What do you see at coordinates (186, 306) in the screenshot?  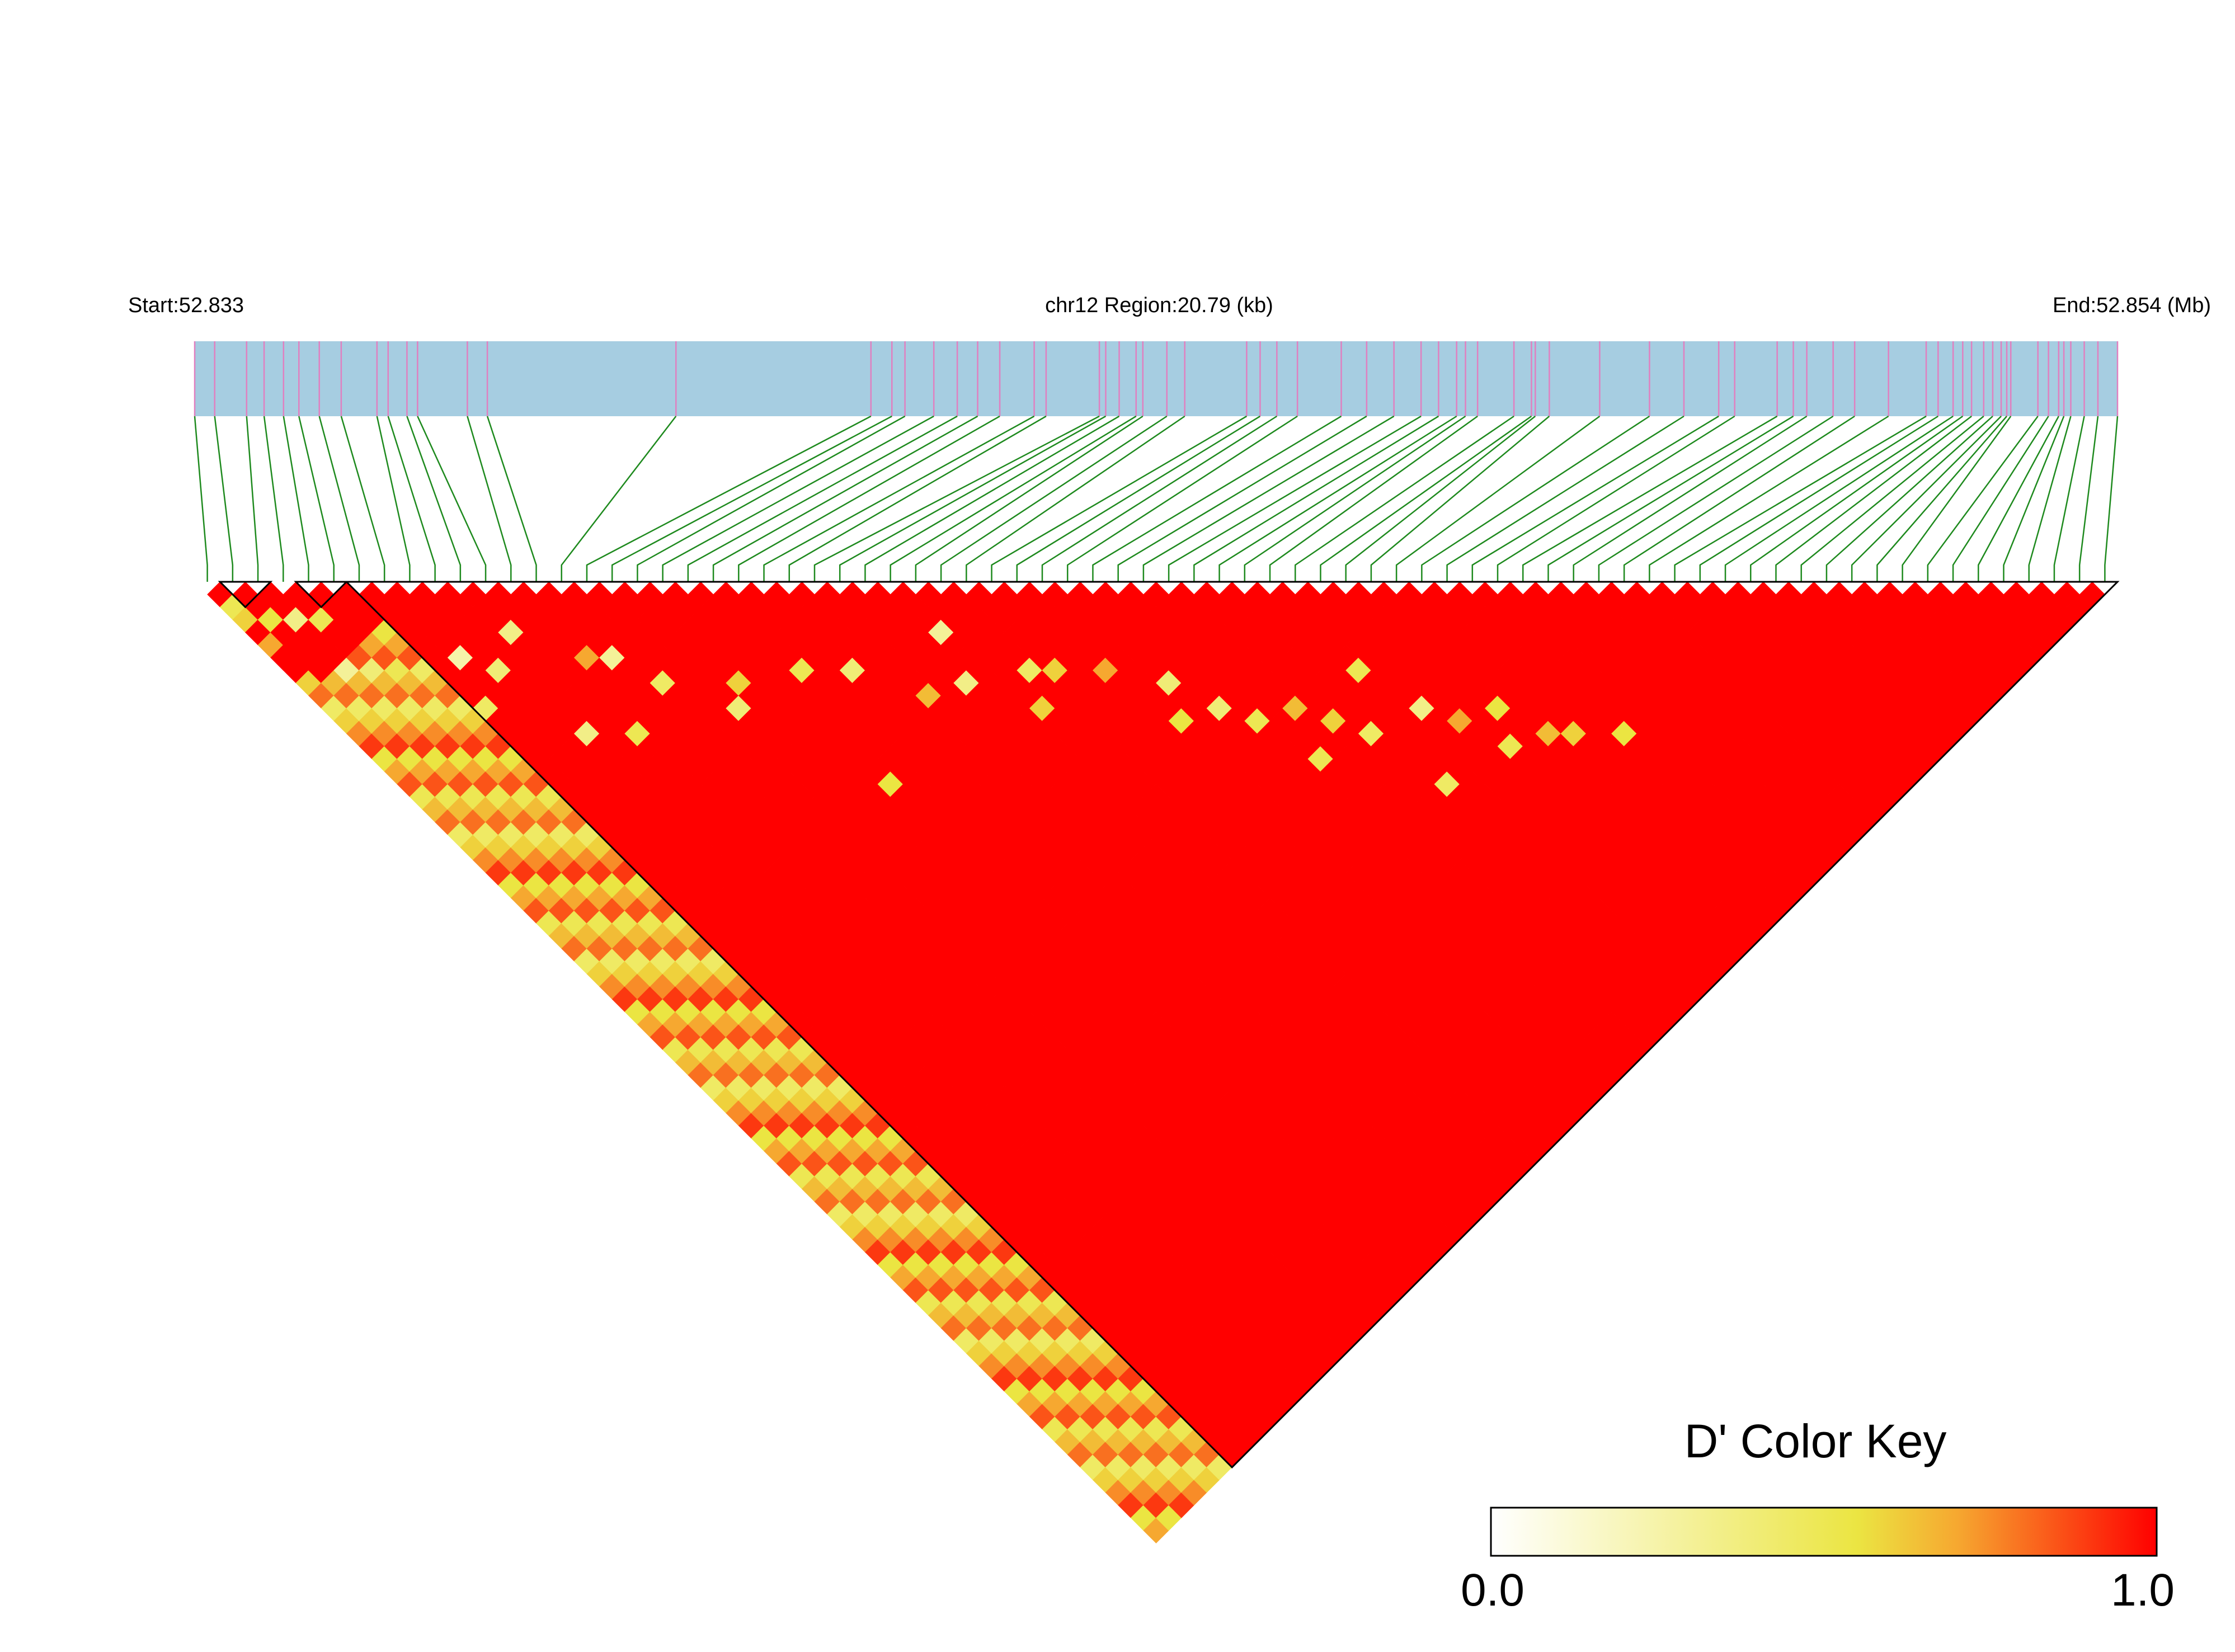 I see `region-start-label: Start:52.833` at bounding box center [186, 306].